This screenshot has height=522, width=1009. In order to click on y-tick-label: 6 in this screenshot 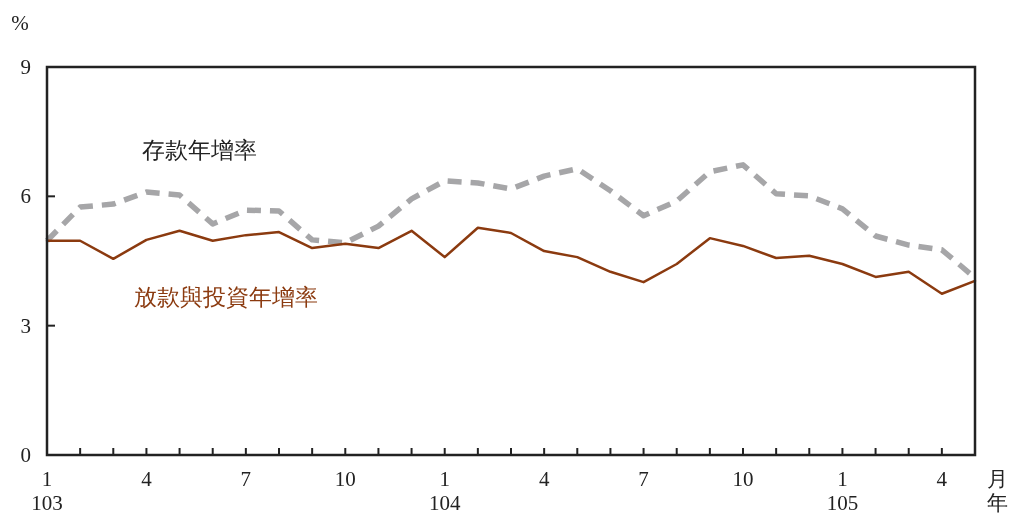, I will do `click(25, 196)`.